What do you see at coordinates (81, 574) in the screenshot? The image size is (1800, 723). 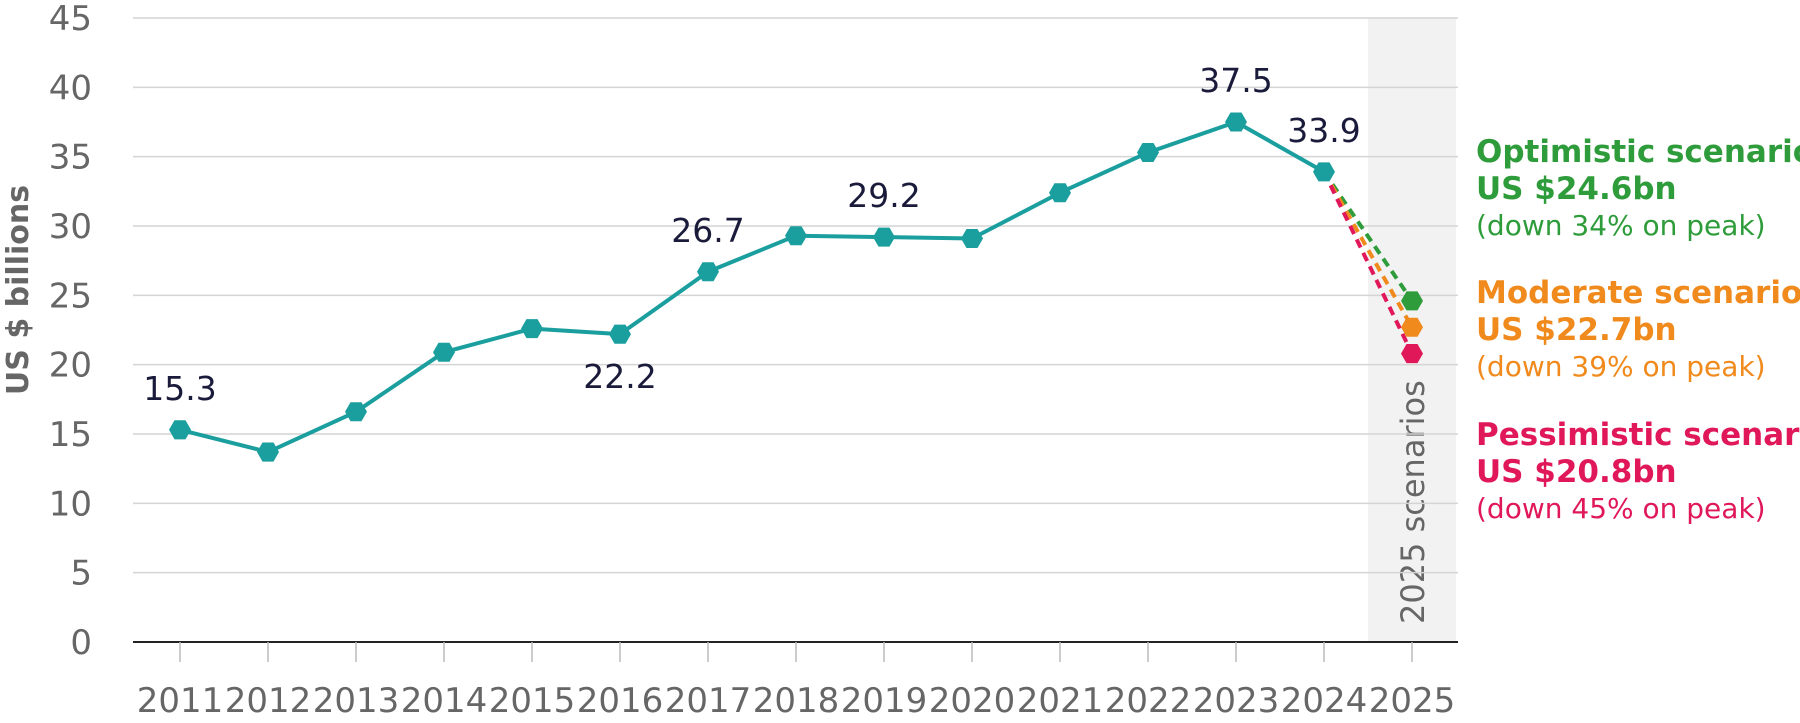 I see `y-tick-label: 5` at bounding box center [81, 574].